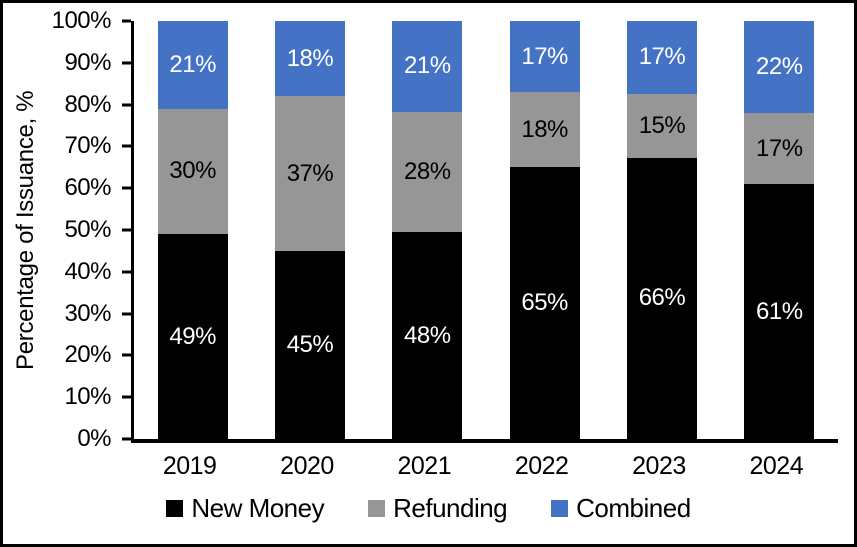 Image resolution: width=857 pixels, height=547 pixels. What do you see at coordinates (633, 508) in the screenshot?
I see `legend-label: Combined` at bounding box center [633, 508].